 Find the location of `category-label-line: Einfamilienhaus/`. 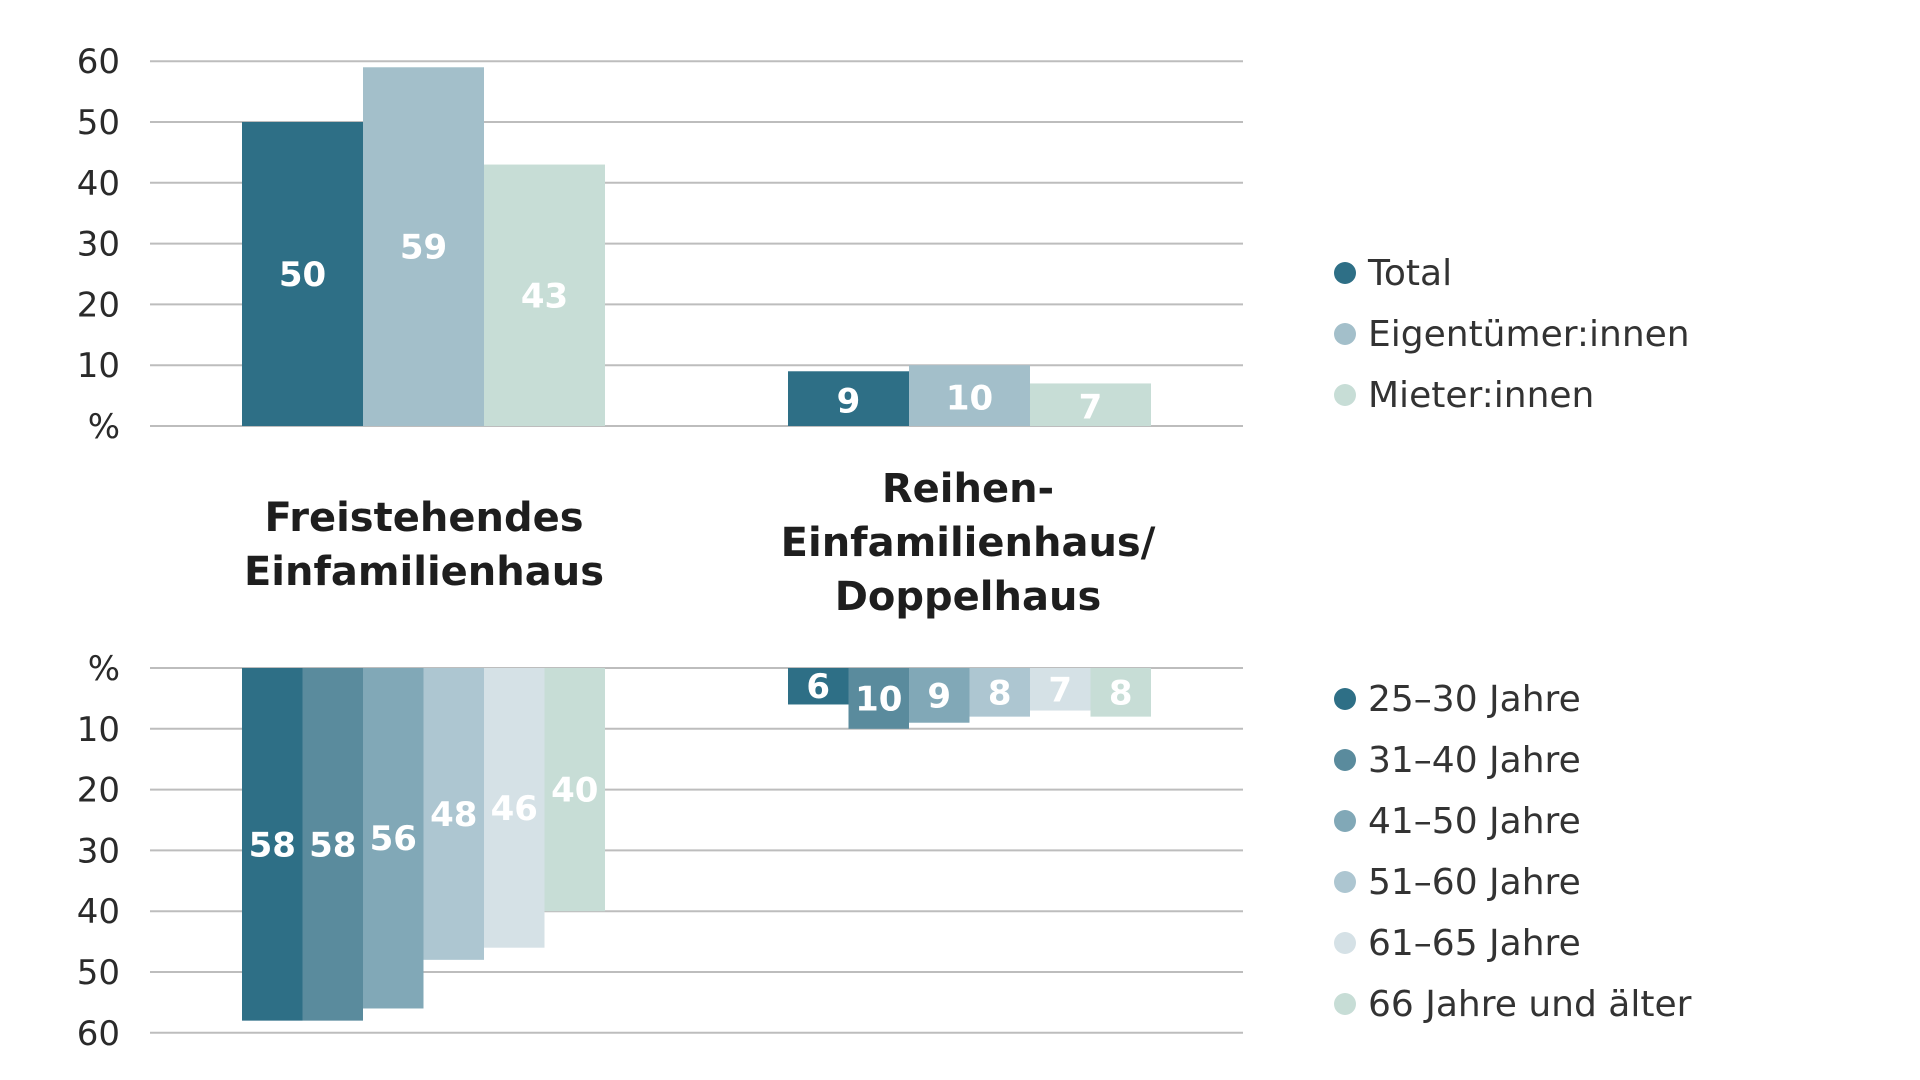

category-label-line: Einfamilienhaus/ is located at coordinates (968, 543).